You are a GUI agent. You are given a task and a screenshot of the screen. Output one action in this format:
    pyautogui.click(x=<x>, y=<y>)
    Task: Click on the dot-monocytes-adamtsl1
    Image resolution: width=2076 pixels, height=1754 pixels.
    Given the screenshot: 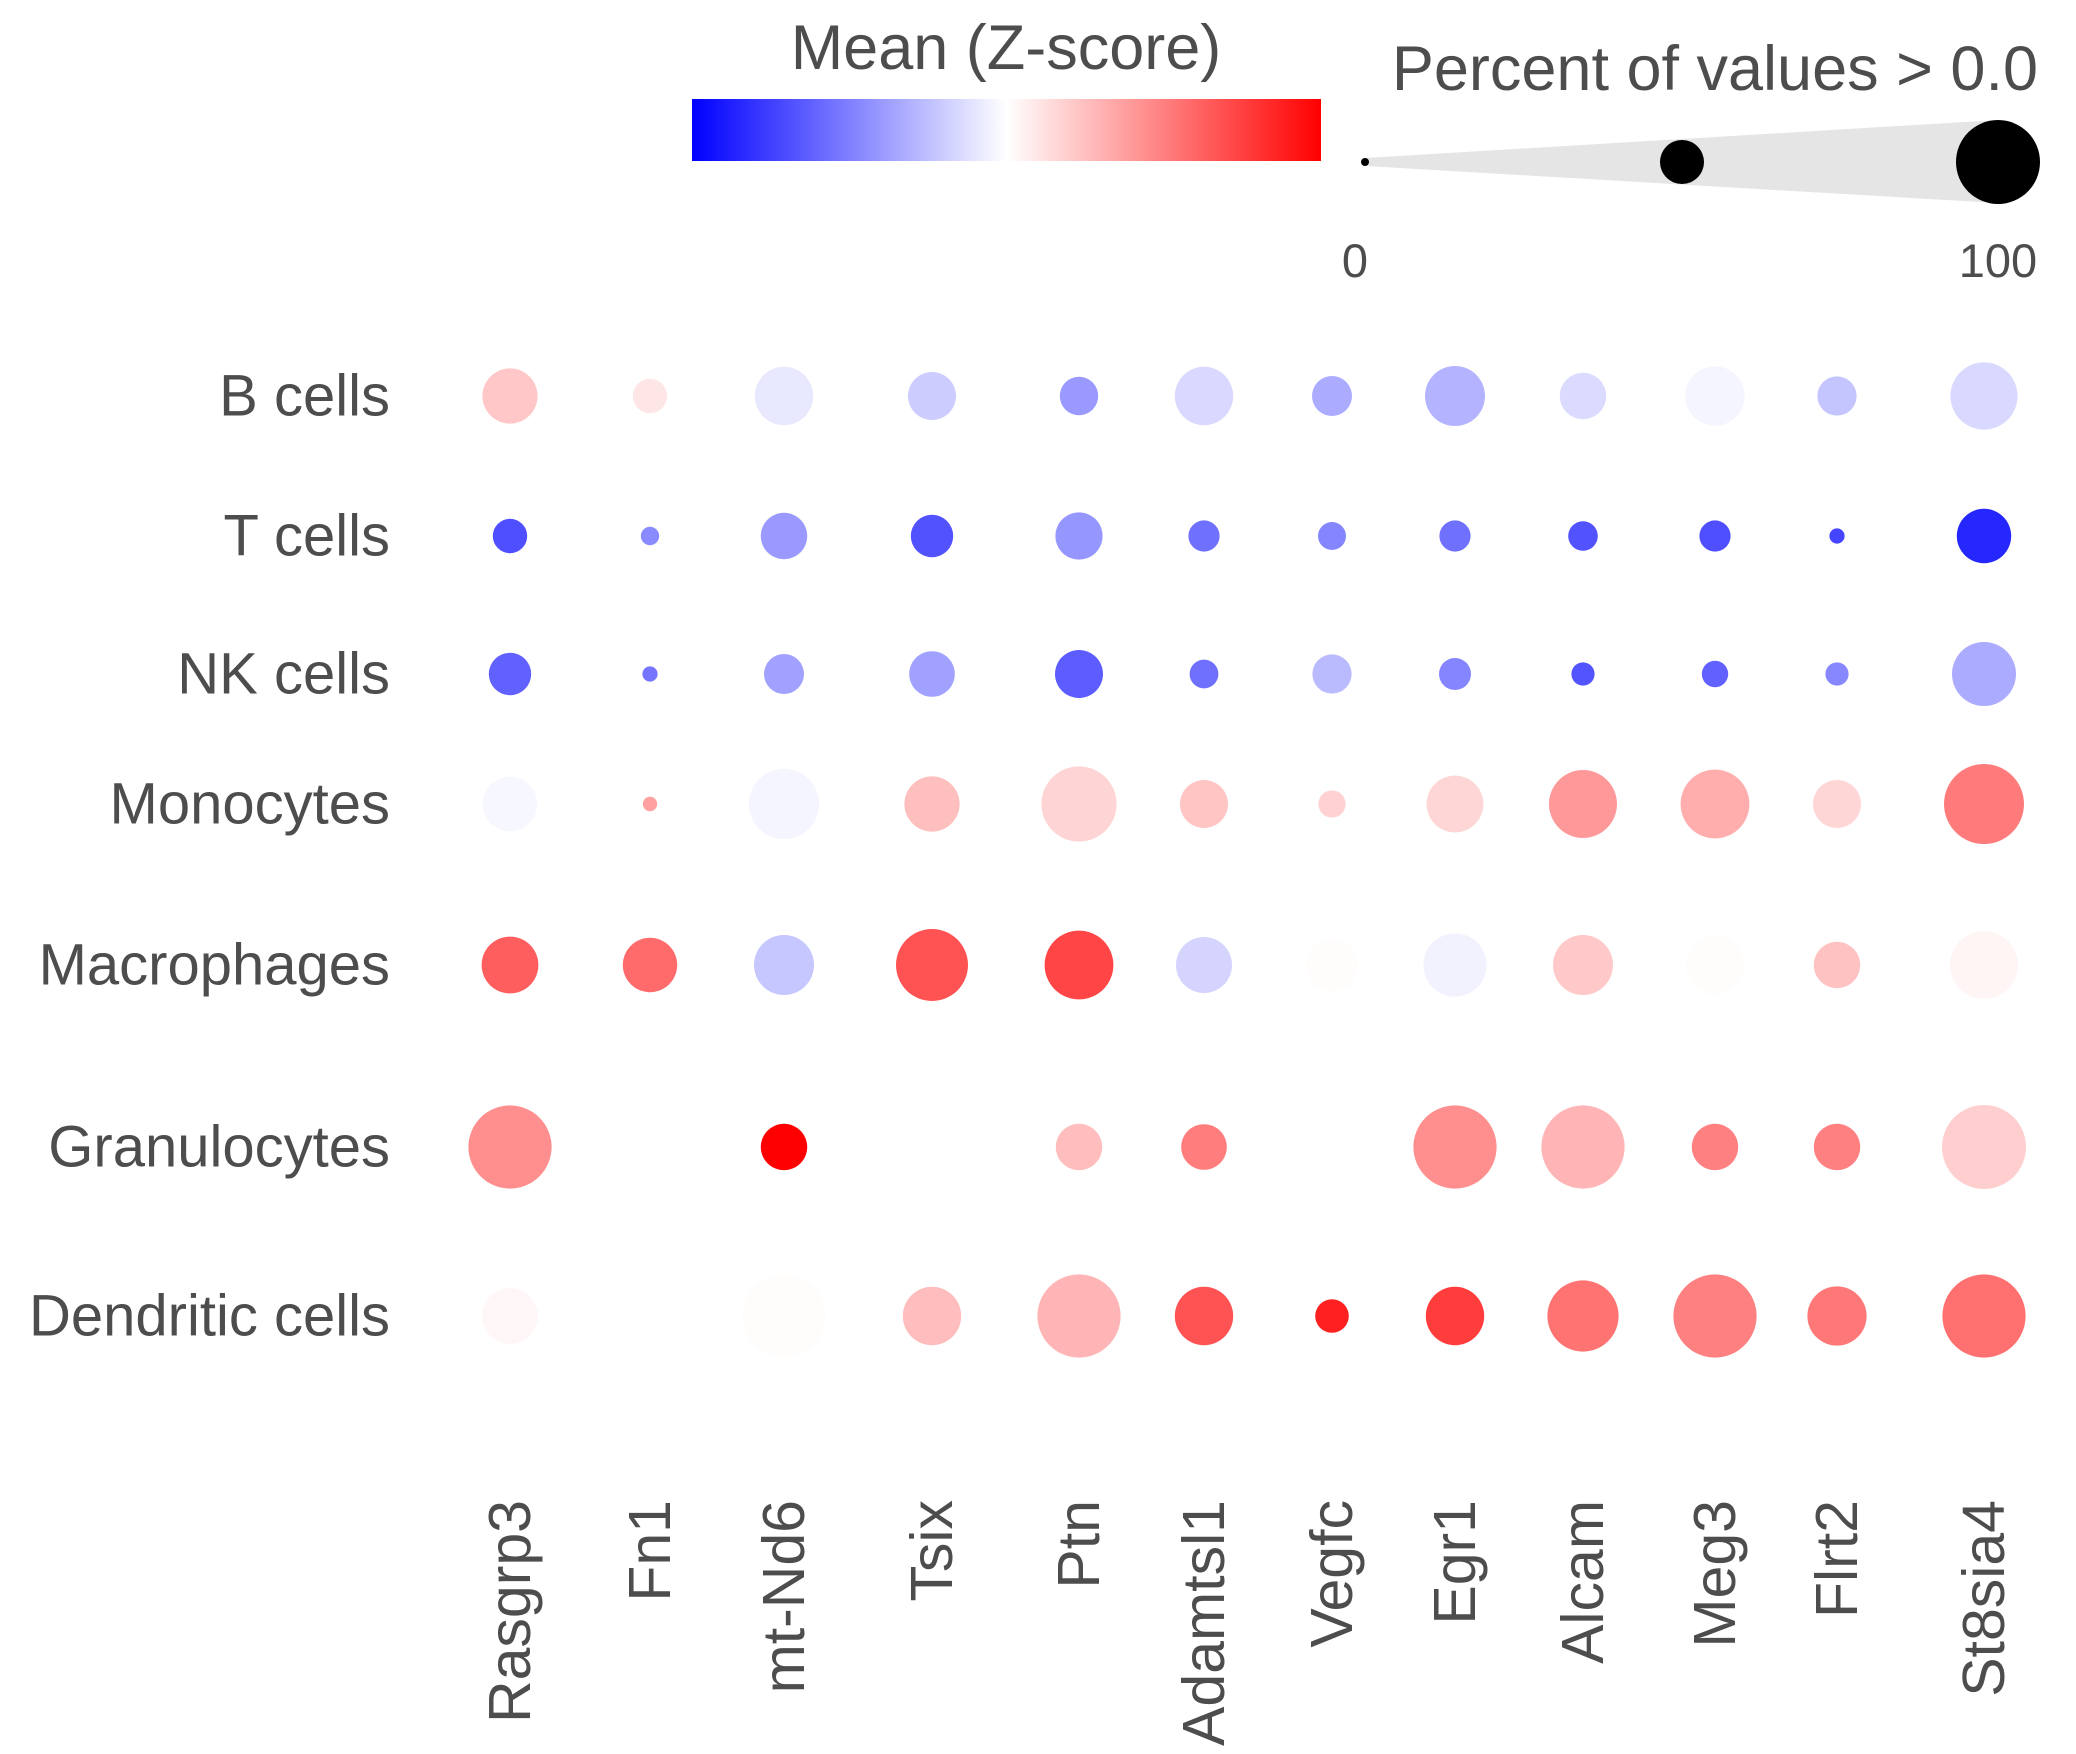 What is the action you would take?
    pyautogui.click(x=1204, y=804)
    